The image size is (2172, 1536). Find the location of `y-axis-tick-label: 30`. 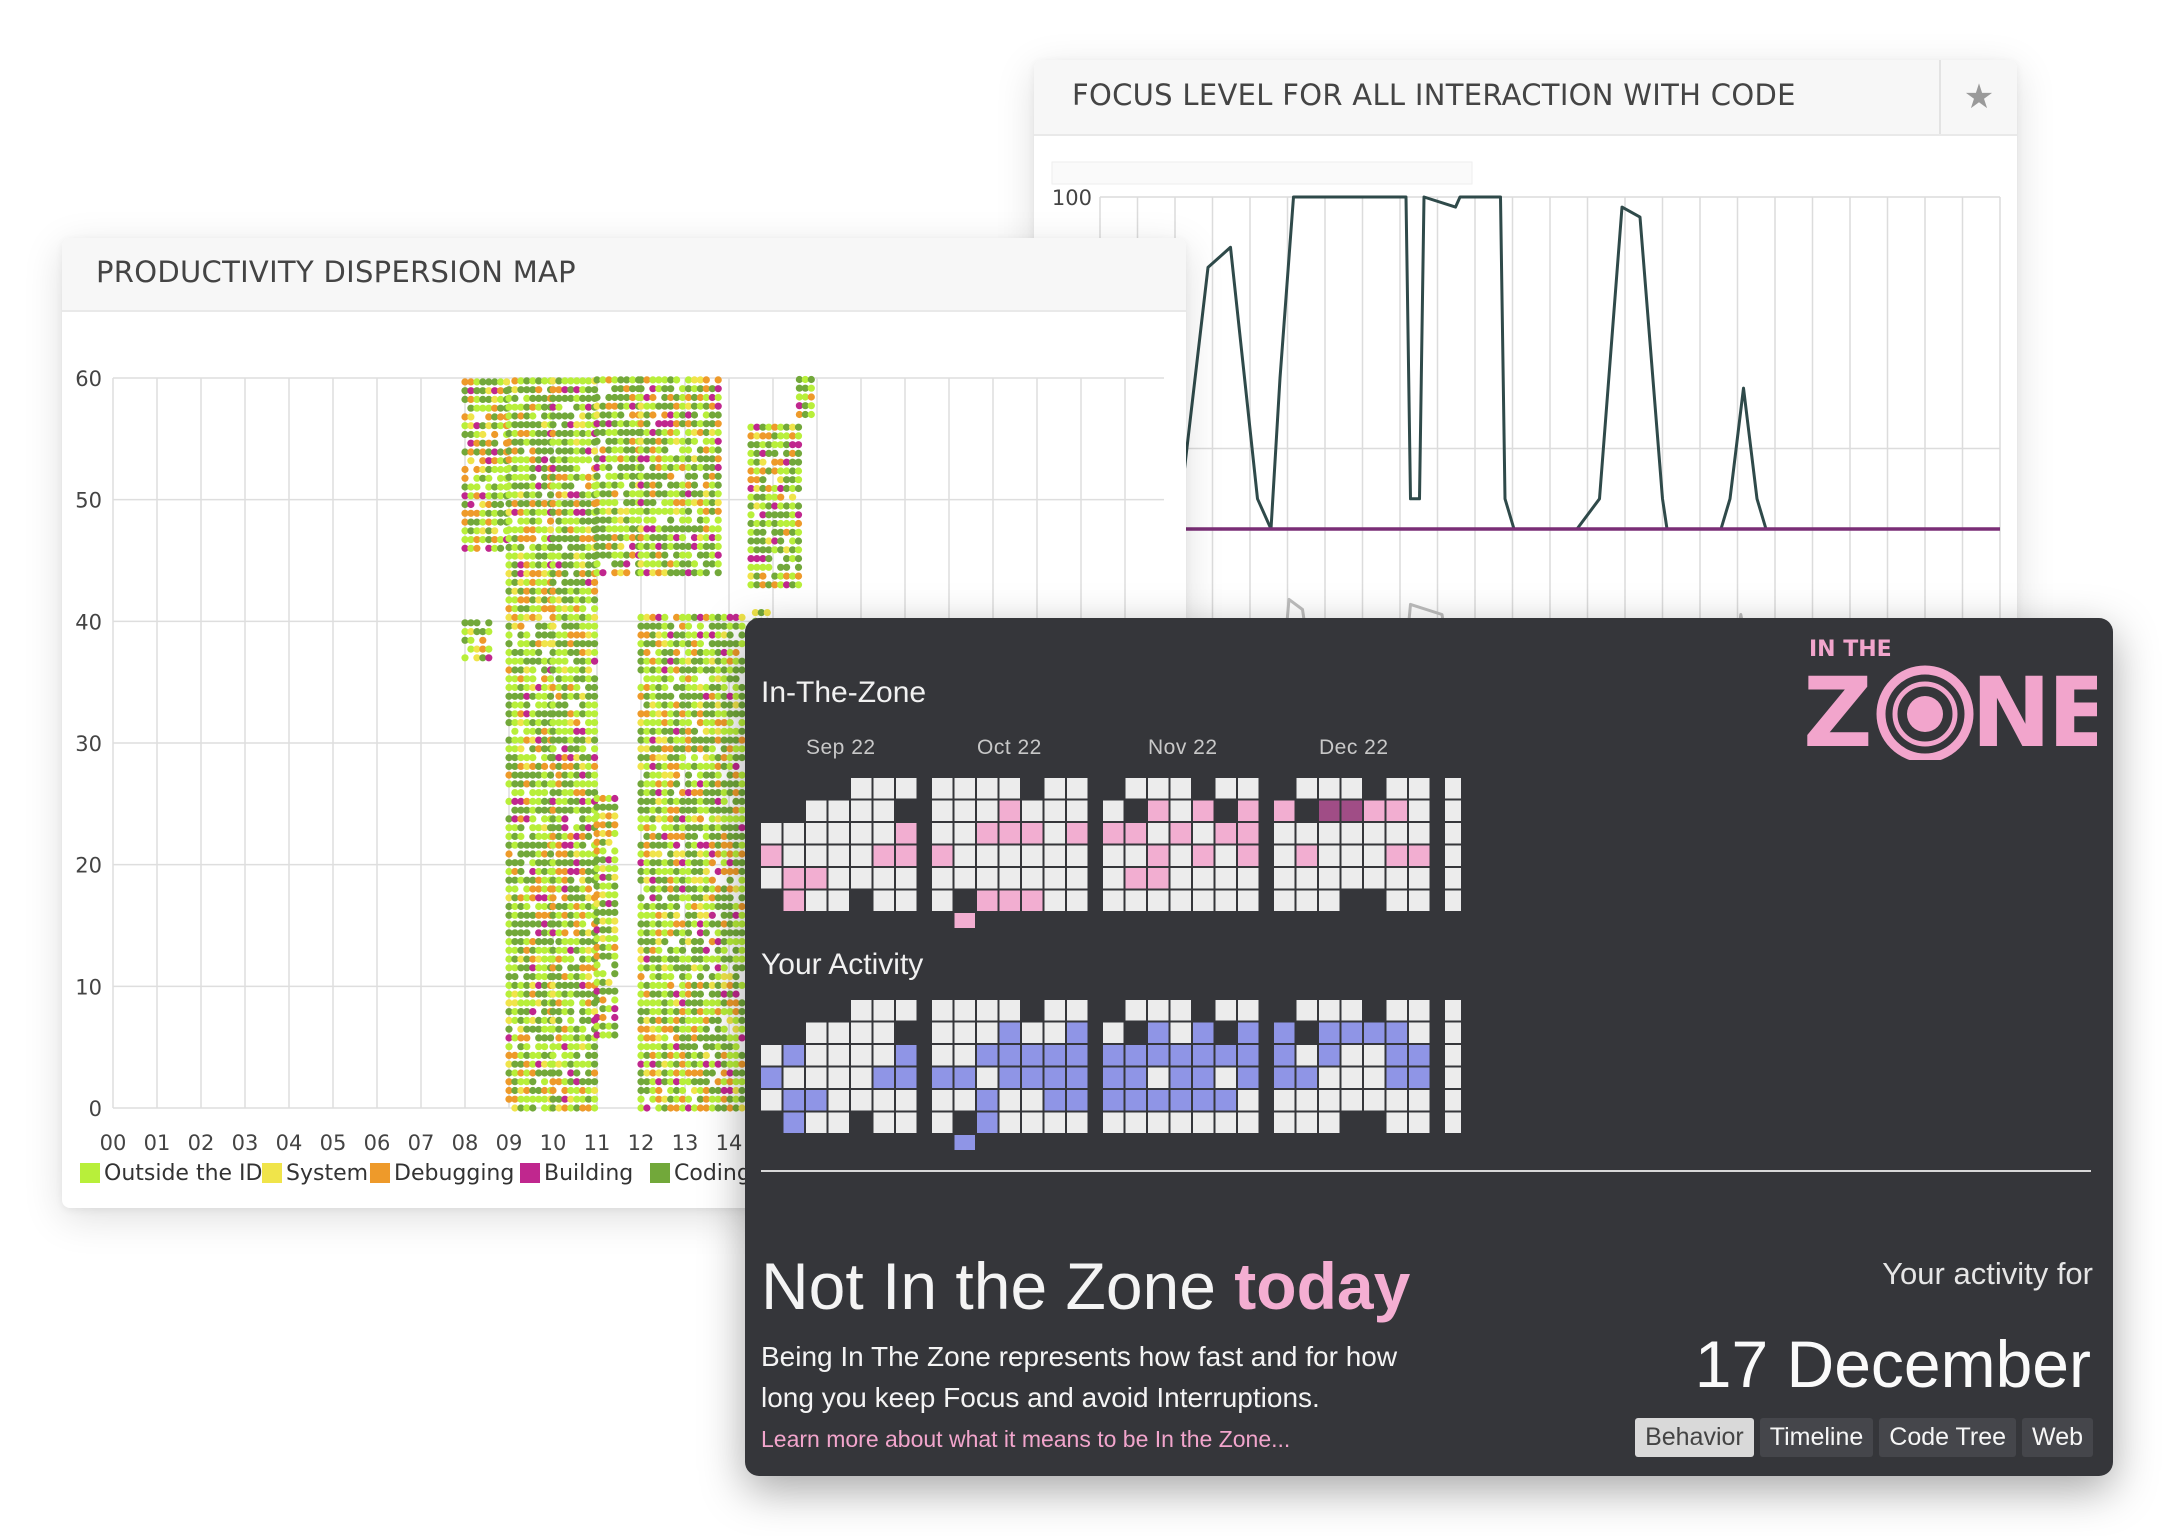

y-axis-tick-label: 30 is located at coordinates (88, 744).